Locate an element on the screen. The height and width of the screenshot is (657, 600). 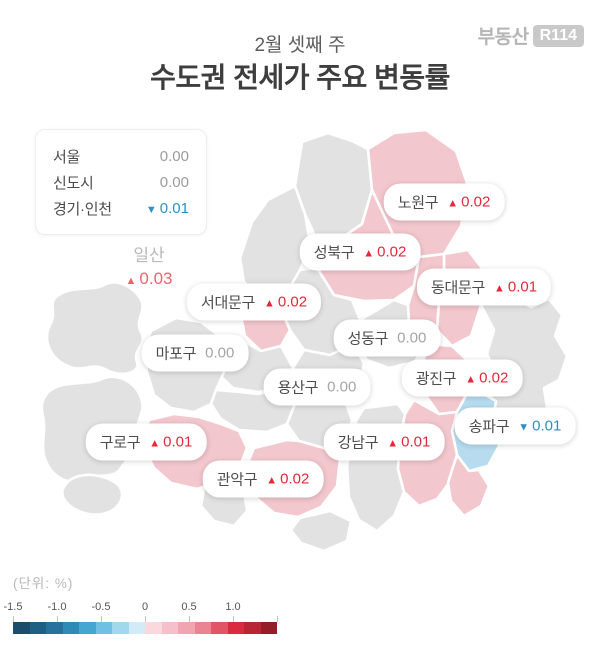
color-scale-bar is located at coordinates (145, 628).